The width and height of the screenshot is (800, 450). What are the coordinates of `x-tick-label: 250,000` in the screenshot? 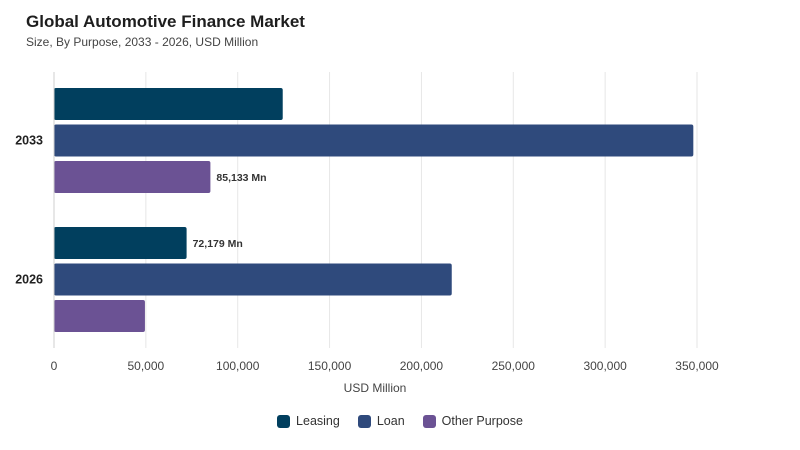 It's located at (514, 366).